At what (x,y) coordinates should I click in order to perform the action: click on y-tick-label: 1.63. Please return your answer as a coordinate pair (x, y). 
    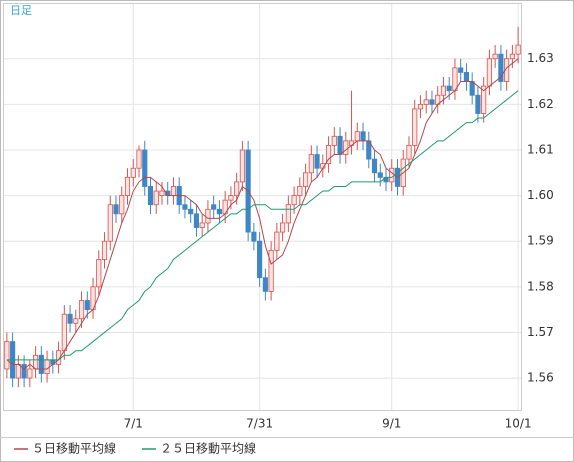
    Looking at the image, I should click on (540, 58).